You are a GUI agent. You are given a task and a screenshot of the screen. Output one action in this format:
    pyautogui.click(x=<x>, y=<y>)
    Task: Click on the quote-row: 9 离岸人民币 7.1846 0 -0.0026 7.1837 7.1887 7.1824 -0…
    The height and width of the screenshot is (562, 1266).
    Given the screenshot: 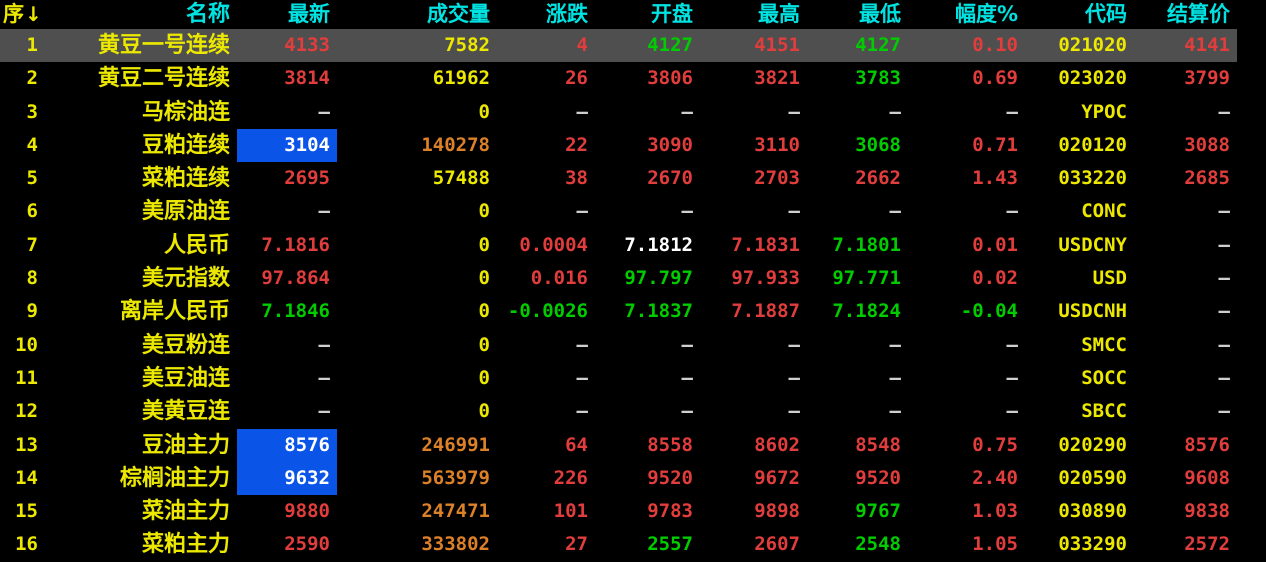 What is the action you would take?
    pyautogui.click(x=618, y=311)
    